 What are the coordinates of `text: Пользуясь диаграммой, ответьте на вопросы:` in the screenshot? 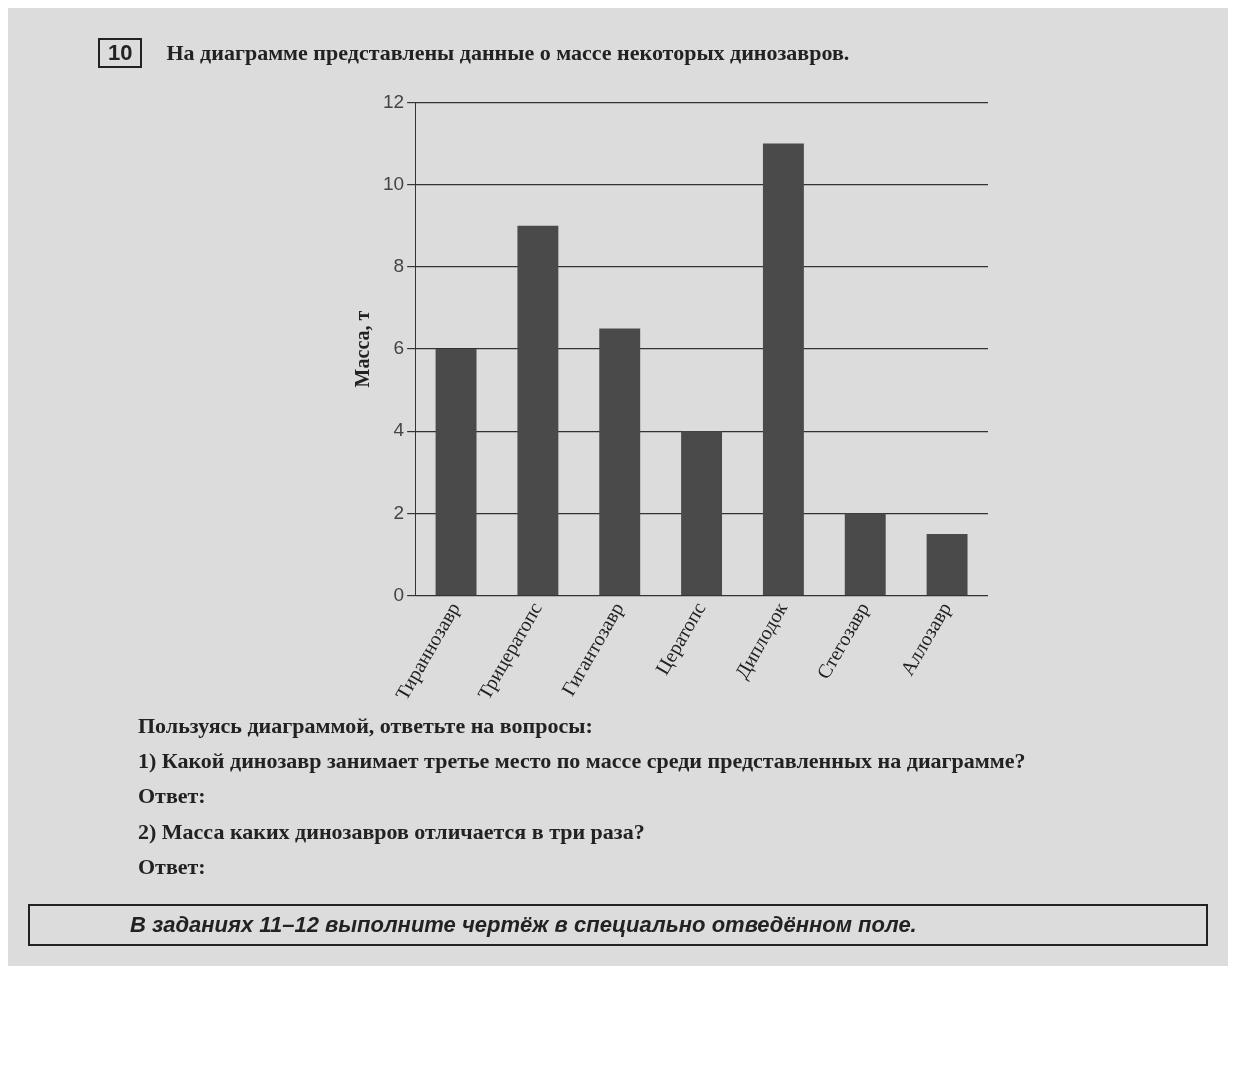 It's located at (365, 726).